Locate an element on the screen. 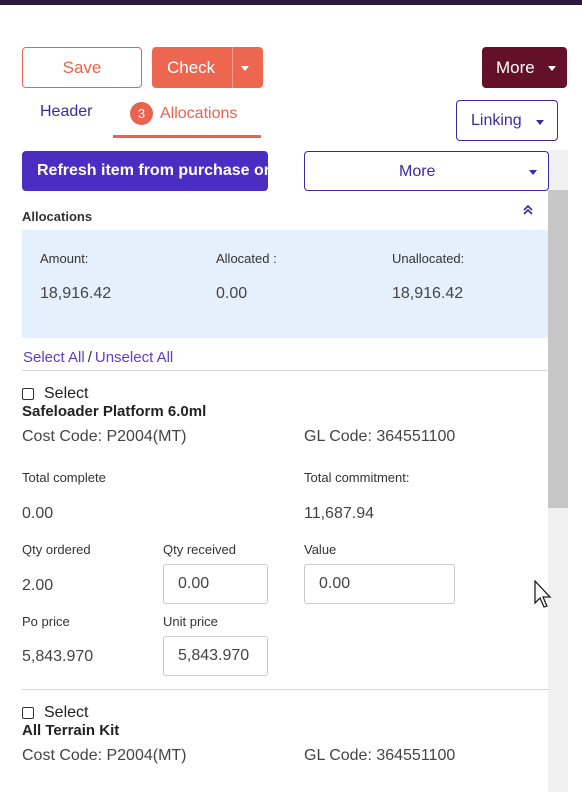  tab-header-label: Header is located at coordinates (66, 111).